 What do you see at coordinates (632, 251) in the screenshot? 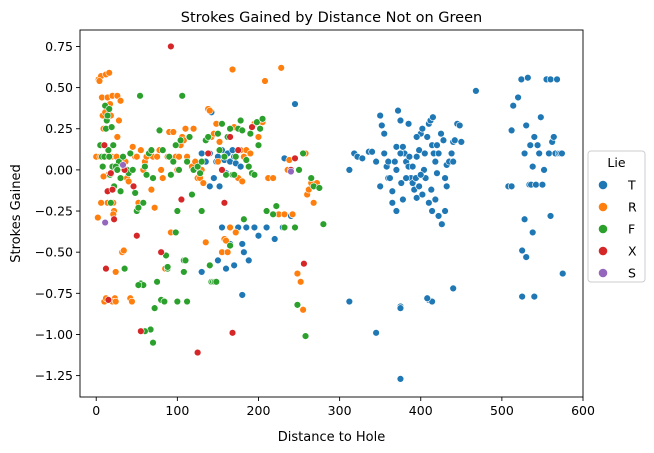
I see `legend-label-x: X` at bounding box center [632, 251].